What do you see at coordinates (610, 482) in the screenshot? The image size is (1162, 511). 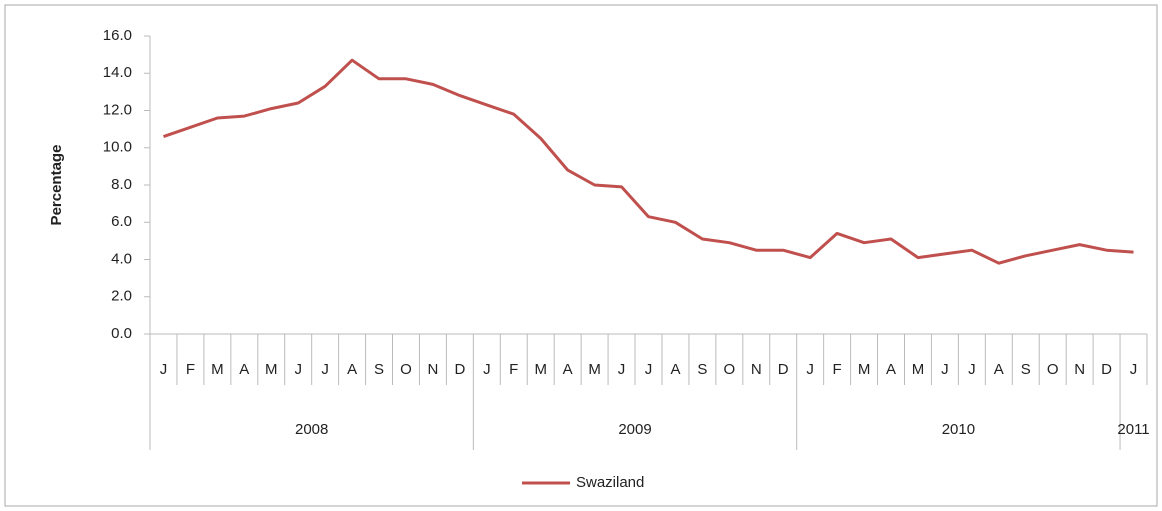 I see `legend-label: Swaziland` at bounding box center [610, 482].